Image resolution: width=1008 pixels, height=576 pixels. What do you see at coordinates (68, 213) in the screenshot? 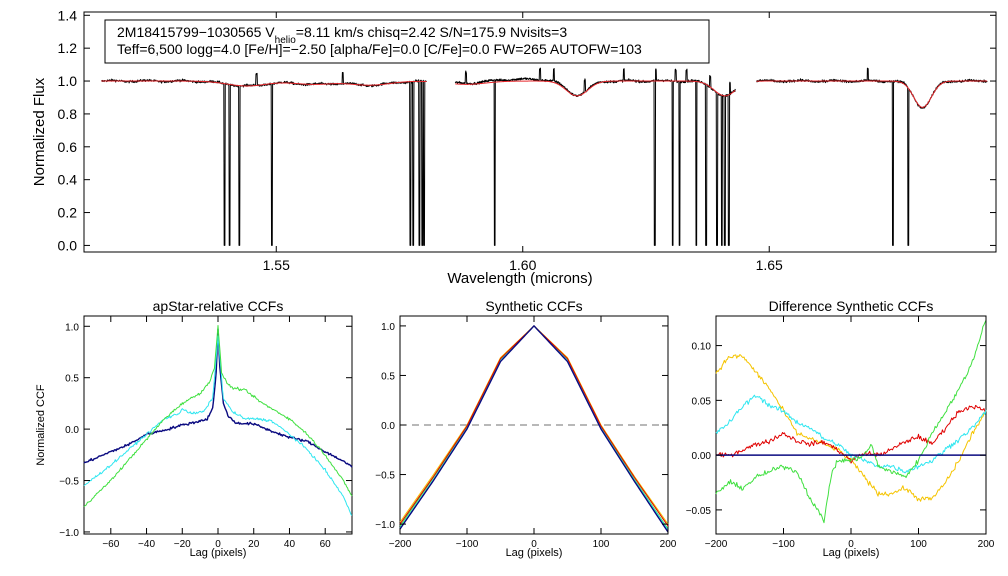
I see `y-tick-label: 0.2` at bounding box center [68, 213].